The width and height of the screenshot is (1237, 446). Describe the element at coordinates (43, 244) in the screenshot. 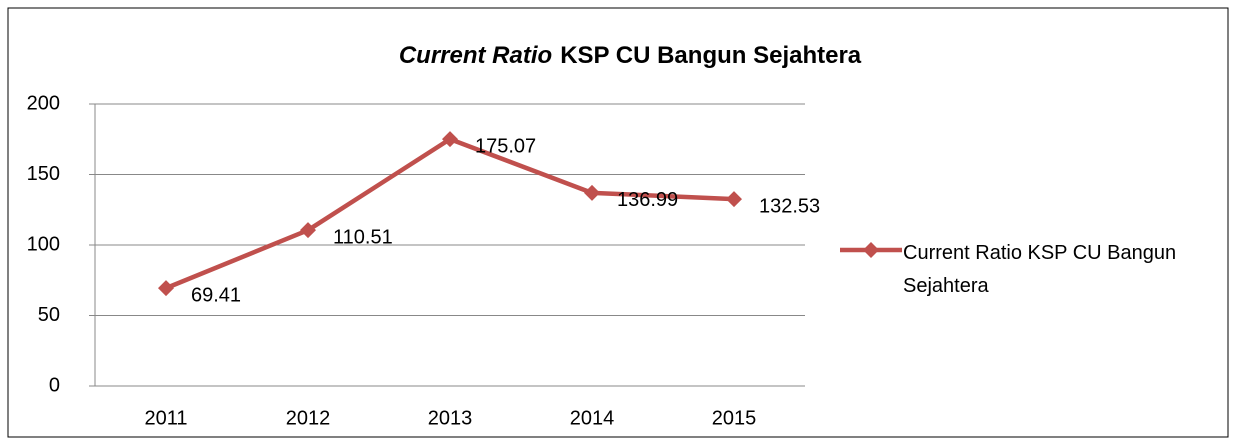

I see `y-tick-label: 100` at that location.